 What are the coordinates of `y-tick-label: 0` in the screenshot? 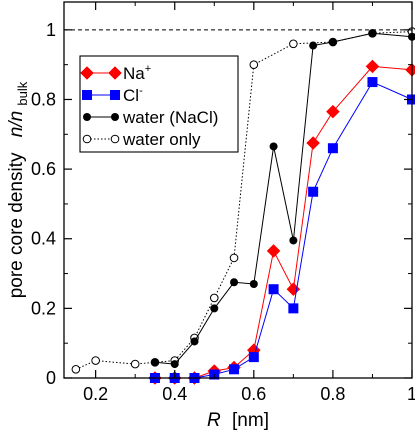 It's located at (51, 378).